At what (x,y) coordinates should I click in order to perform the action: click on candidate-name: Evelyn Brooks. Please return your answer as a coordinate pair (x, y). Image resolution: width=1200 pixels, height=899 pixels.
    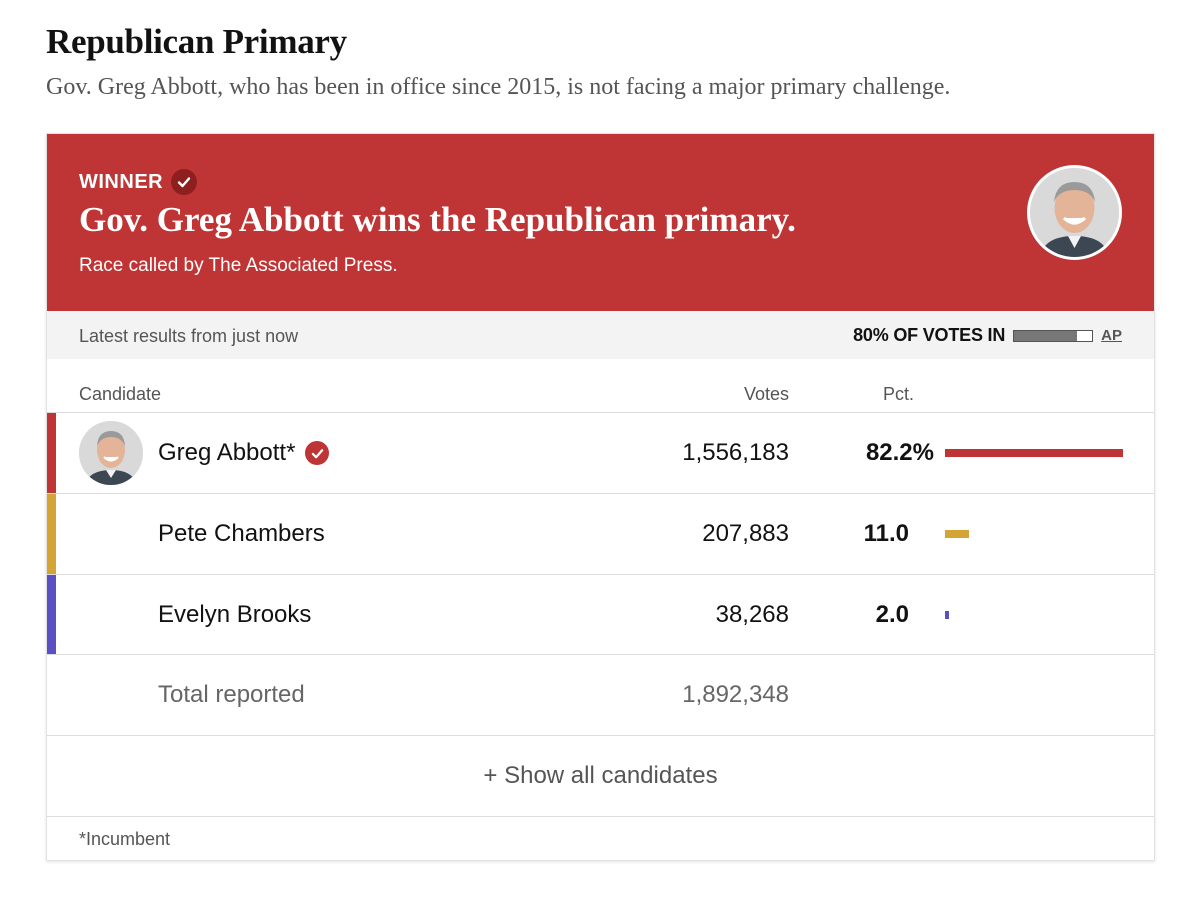
    Looking at the image, I should click on (235, 614).